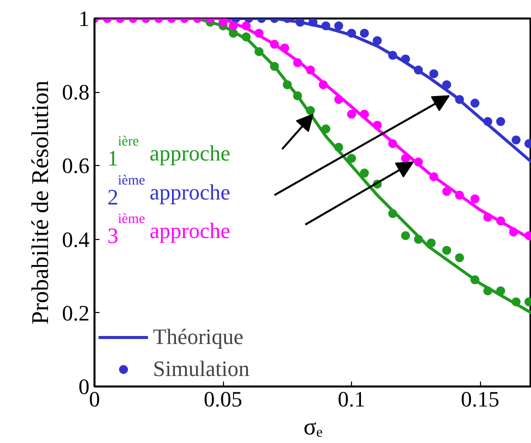 Image resolution: width=531 pixels, height=443 pixels. I want to click on legend-label: Simulation, so click(201, 369).